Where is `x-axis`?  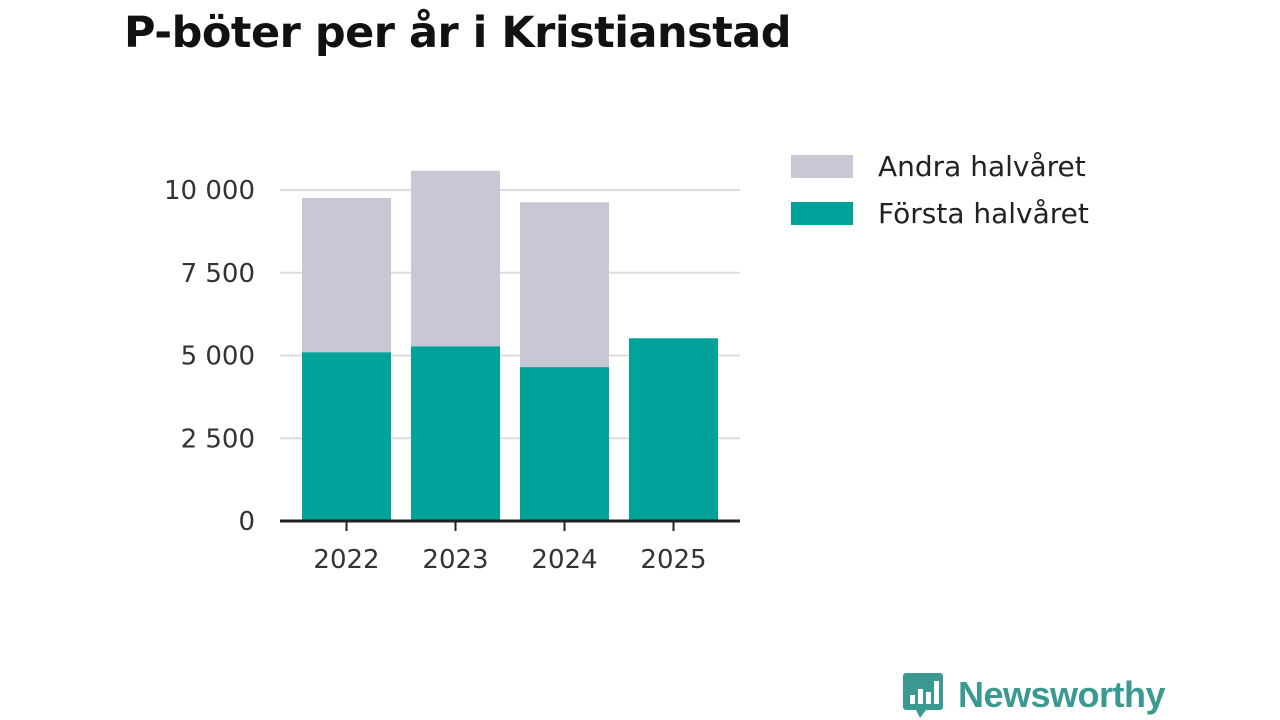 x-axis is located at coordinates (510, 525).